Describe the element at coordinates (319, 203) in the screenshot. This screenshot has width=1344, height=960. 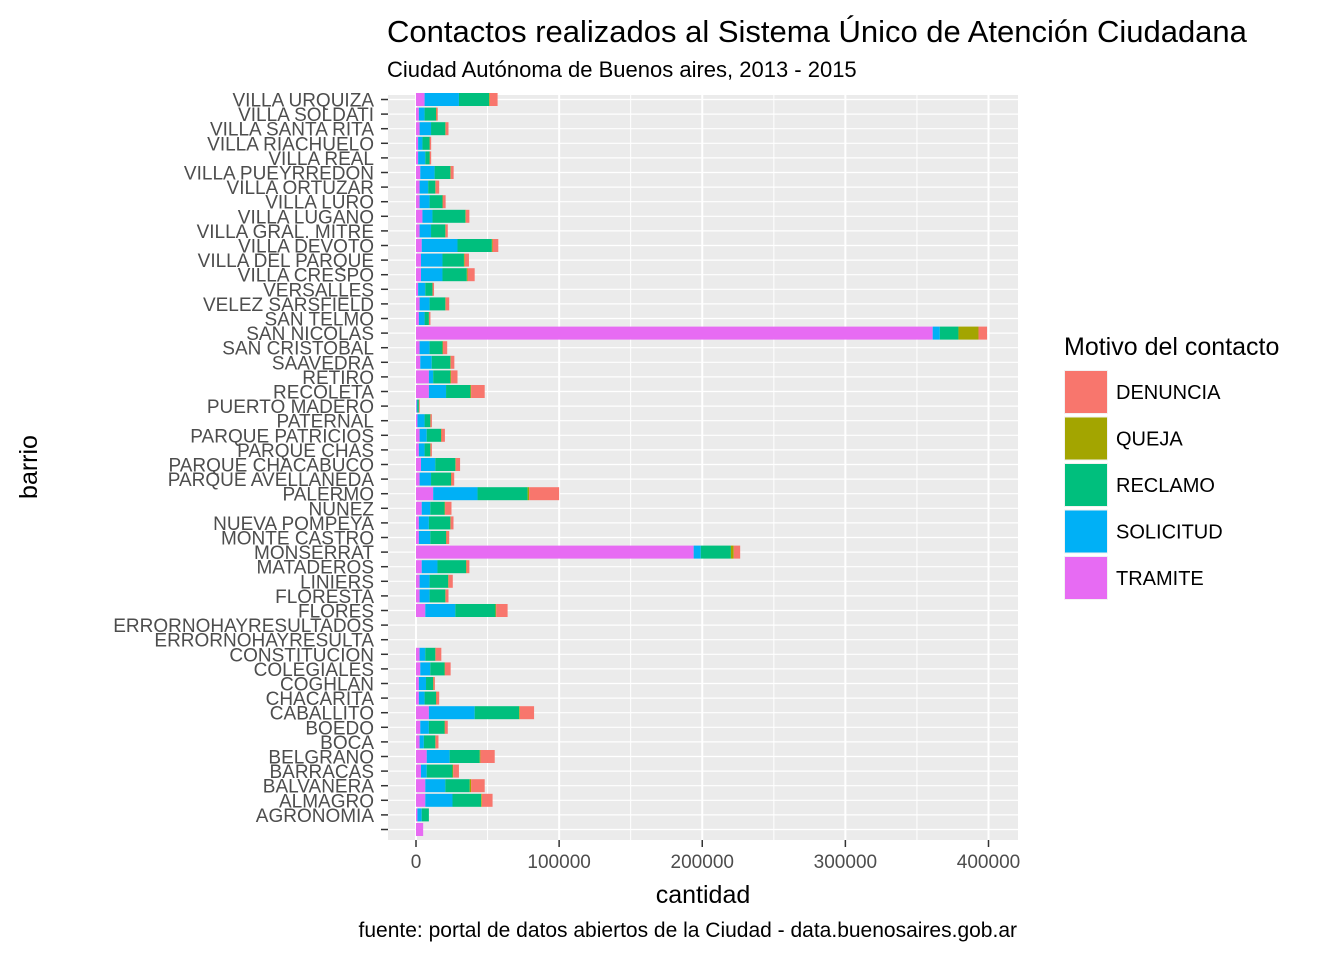
I see `y-tick-label: VILLA LURO` at that location.